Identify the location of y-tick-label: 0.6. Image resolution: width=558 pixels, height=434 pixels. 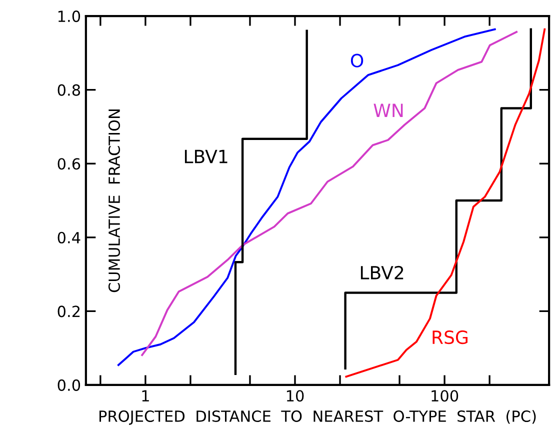
(69, 164).